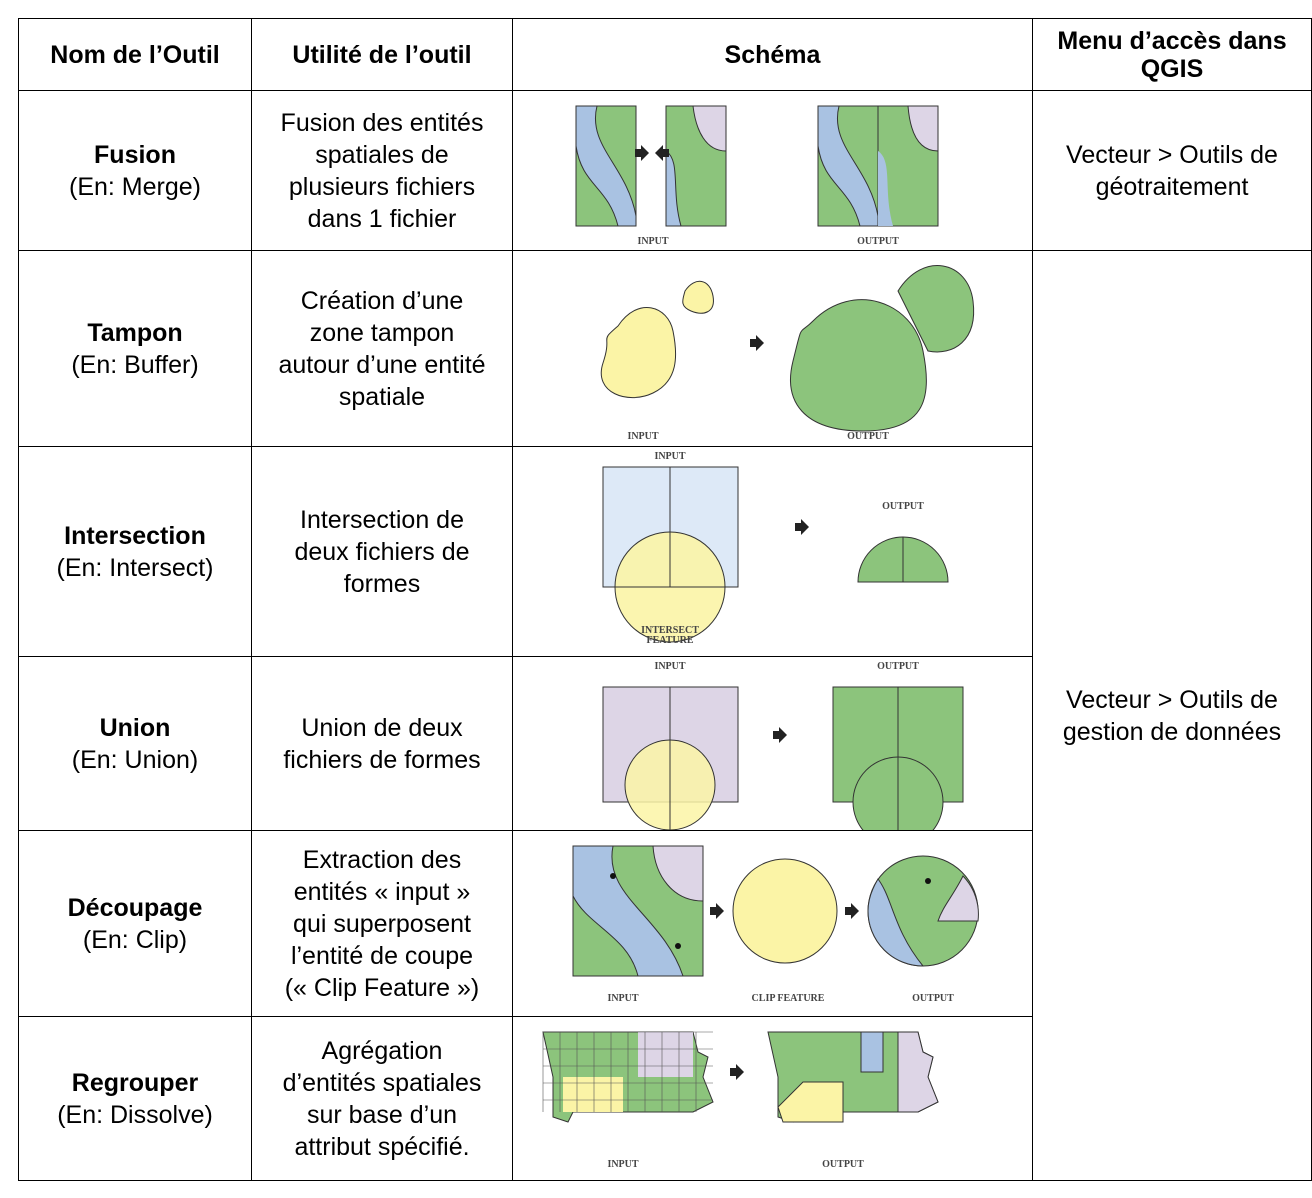  Describe the element at coordinates (382, 332) in the screenshot. I see `use-line: zone tampon` at that location.